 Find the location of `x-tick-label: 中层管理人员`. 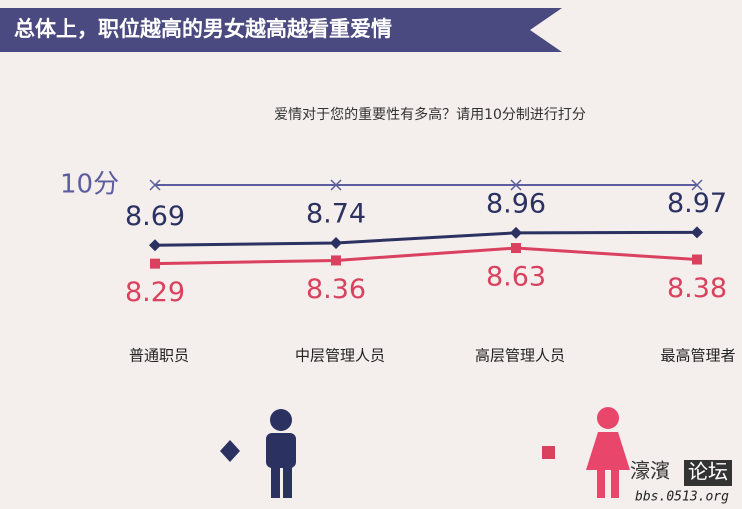

x-tick-label: 中层管理人员 is located at coordinates (340, 356).